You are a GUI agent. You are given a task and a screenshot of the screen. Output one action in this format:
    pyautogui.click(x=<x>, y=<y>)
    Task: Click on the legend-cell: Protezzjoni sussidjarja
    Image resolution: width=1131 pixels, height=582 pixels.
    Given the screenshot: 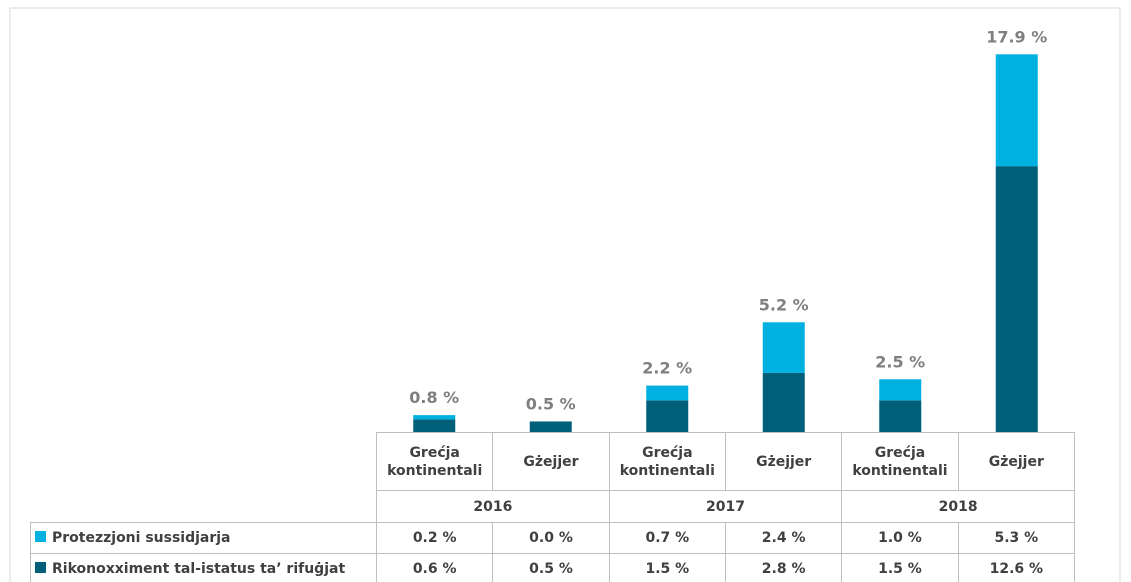 What is the action you would take?
    pyautogui.click(x=203, y=538)
    